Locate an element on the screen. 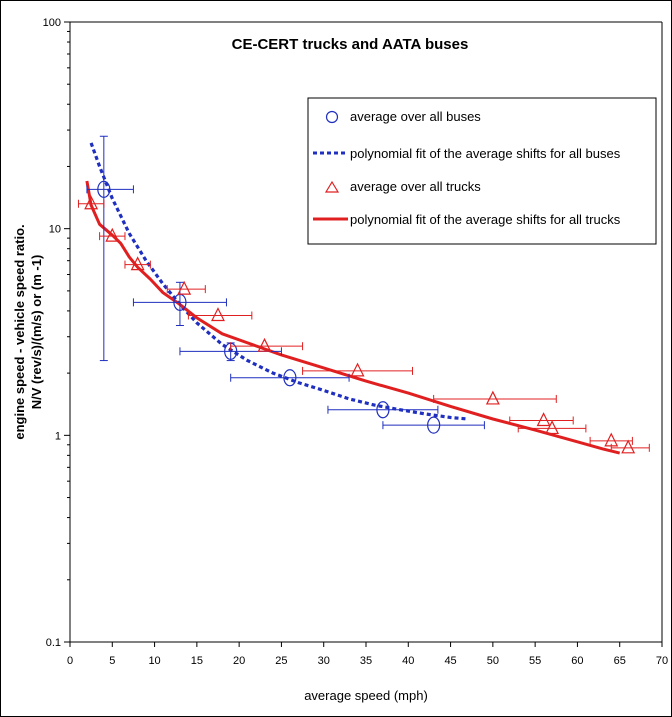 This screenshot has width=672, height=717. x-tick-label: 10 is located at coordinates (154, 661).